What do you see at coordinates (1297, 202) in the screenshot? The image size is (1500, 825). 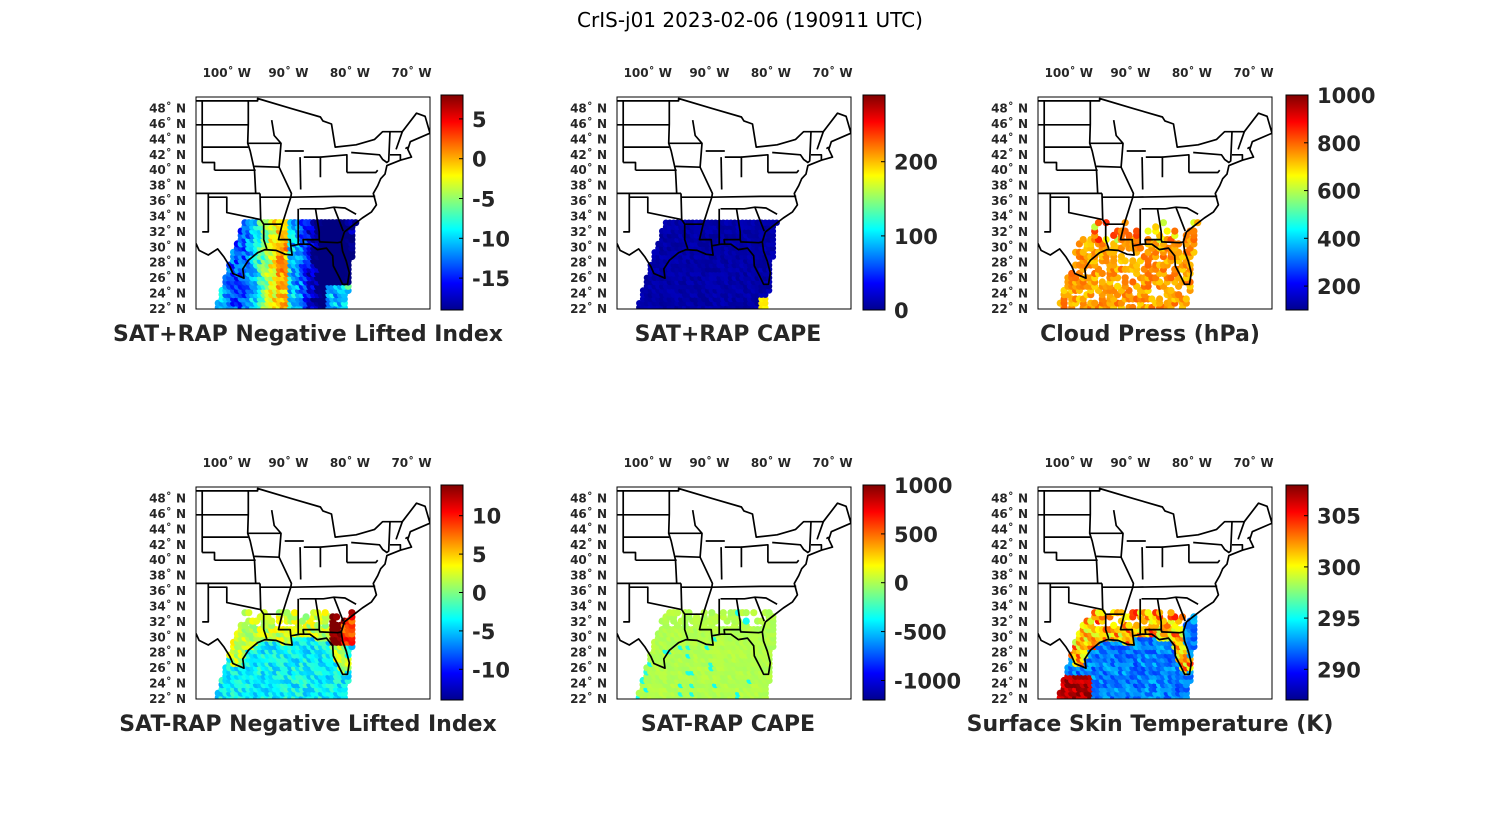 I see `colorbar` at bounding box center [1297, 202].